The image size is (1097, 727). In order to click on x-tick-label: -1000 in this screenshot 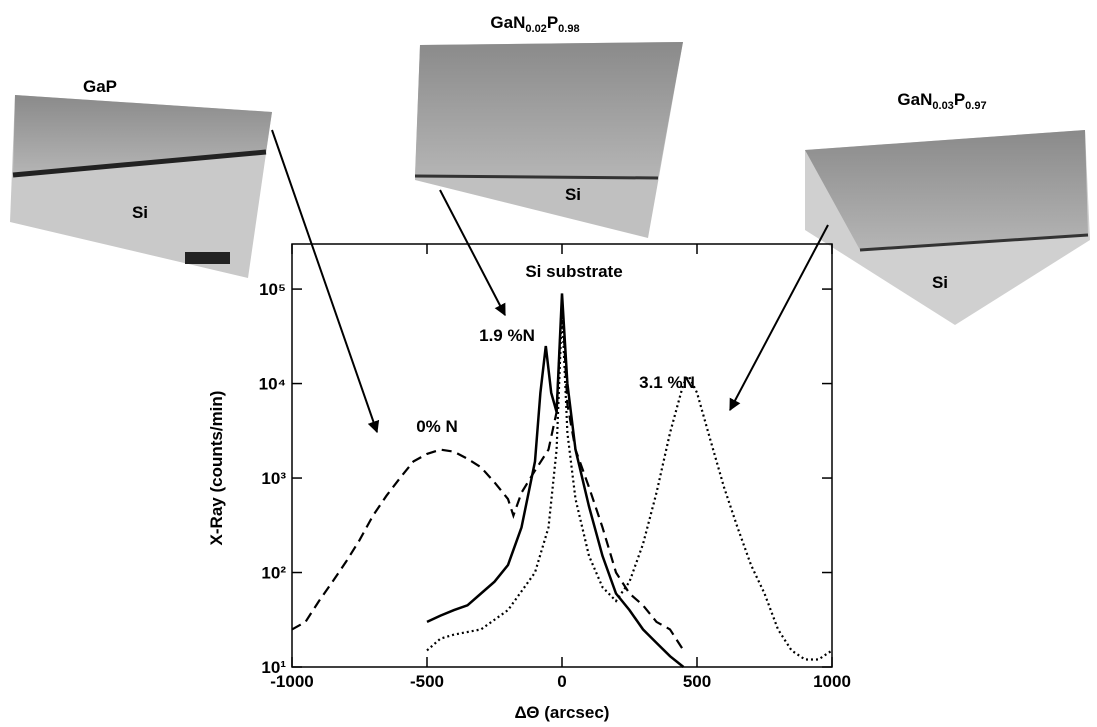, I will do `click(291, 681)`.